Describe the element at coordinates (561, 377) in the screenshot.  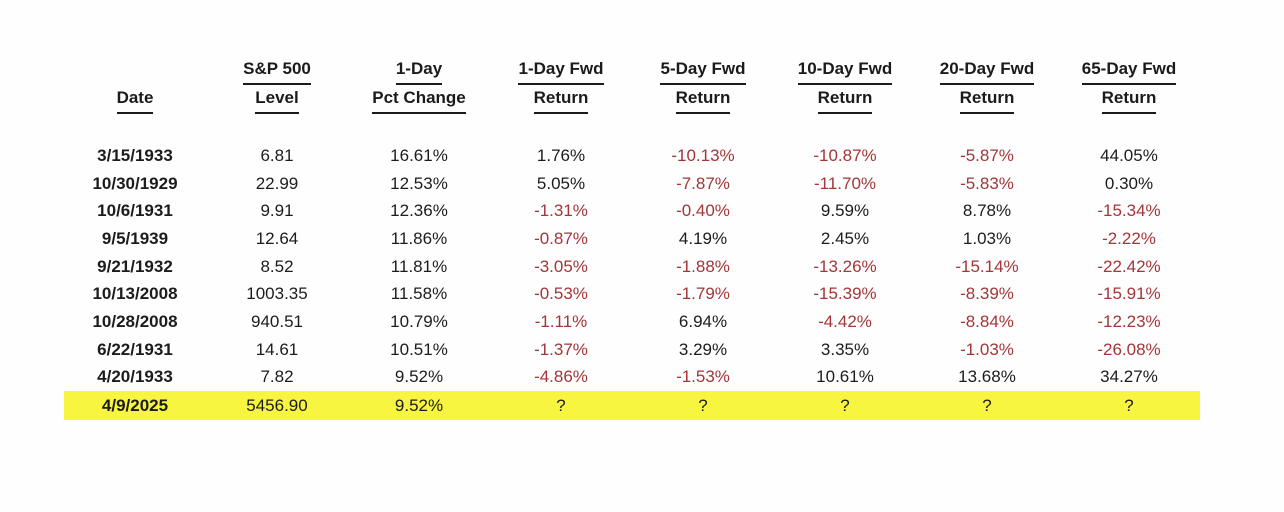
I see `cell-fwd-1d: -4.86%` at that location.